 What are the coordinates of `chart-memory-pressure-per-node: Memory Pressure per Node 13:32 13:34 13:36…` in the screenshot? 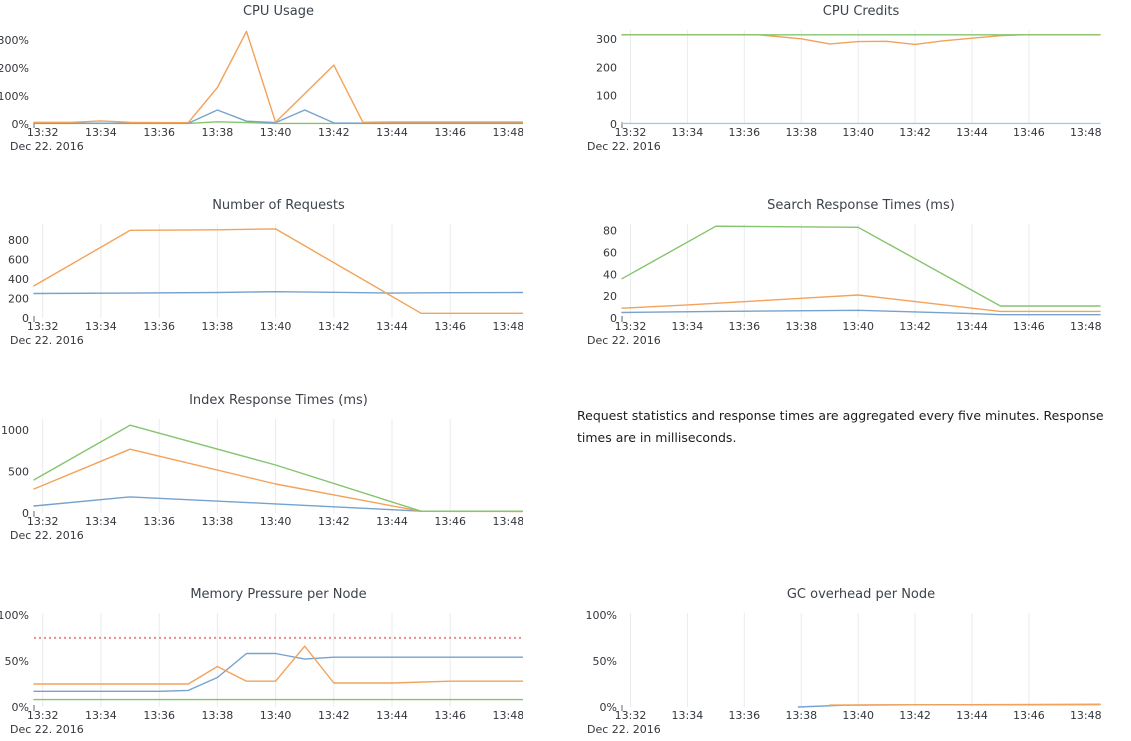 It's located at (261, 662).